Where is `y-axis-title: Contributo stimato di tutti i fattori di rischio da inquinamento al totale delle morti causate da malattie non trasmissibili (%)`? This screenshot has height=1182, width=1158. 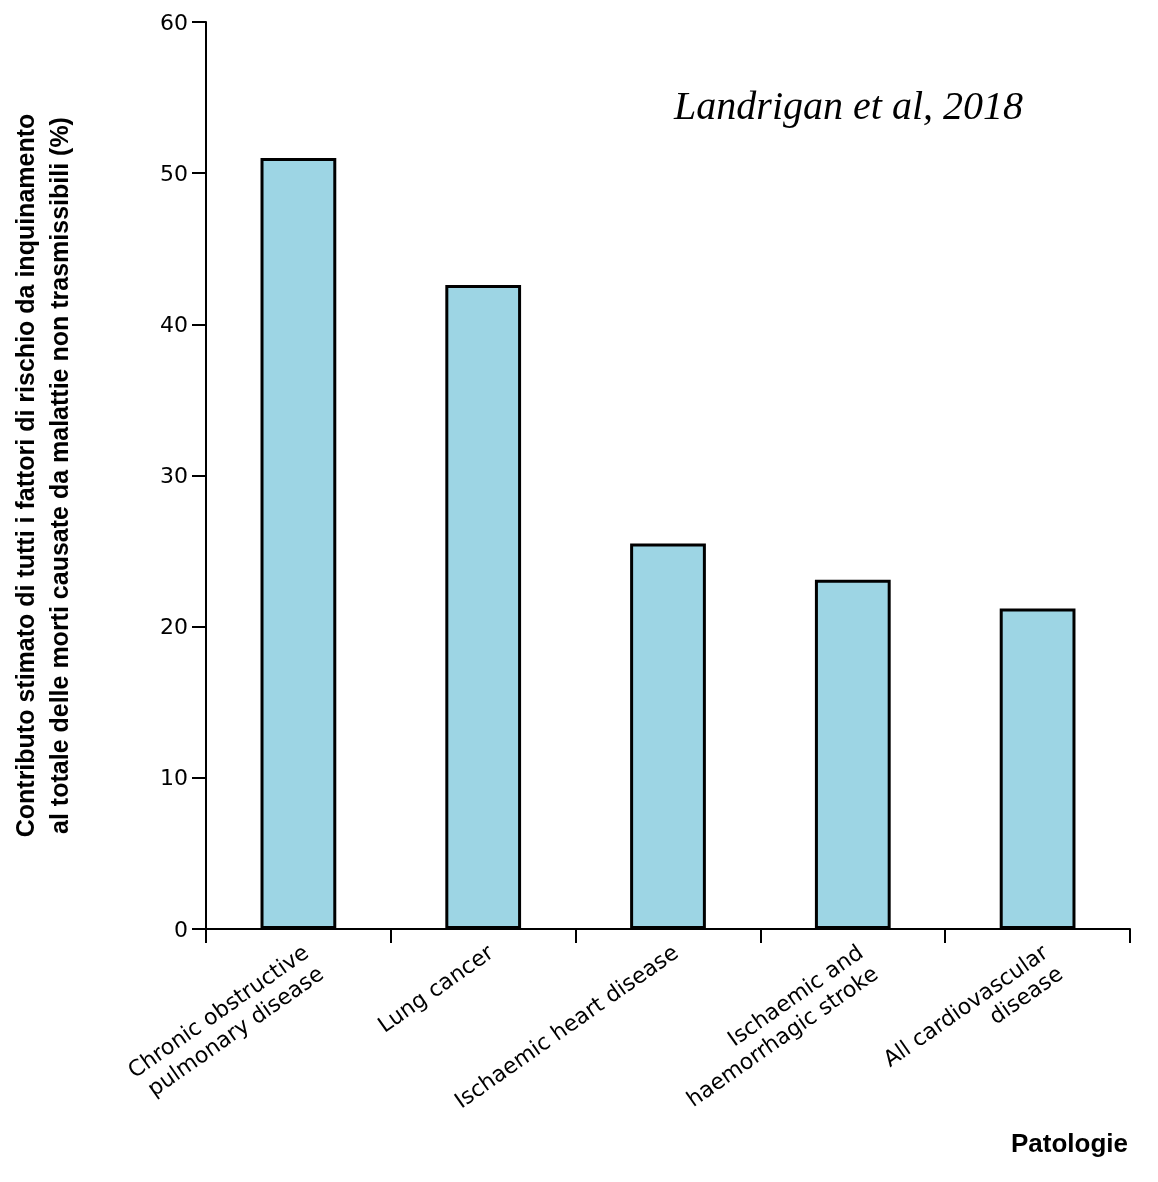
y-axis-title: Contributo stimato di tutti i fattori di rischio da inquinamento al totale delle morti causate da malattie non trasmissibili (%) is located at coordinates (42, 475).